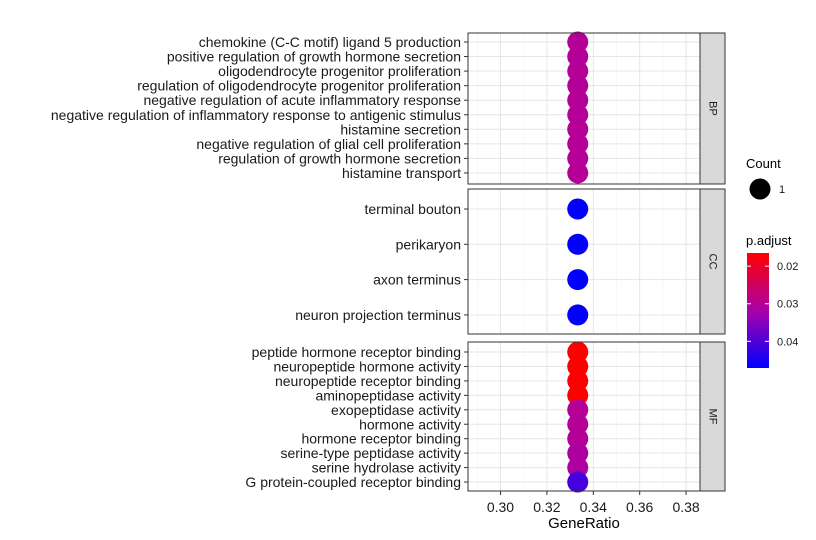 Image resolution: width=816 pixels, height=540 pixels. I want to click on term-label: histamine secretion, so click(400, 129).